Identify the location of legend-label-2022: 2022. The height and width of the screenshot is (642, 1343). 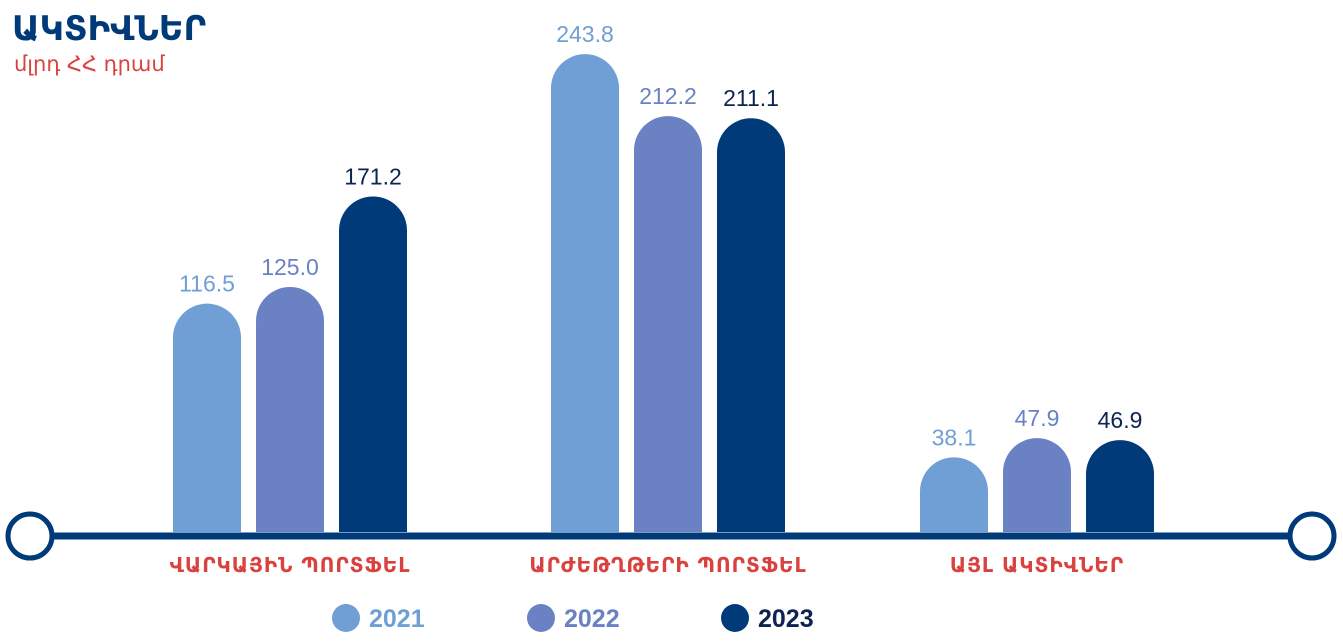
(592, 619).